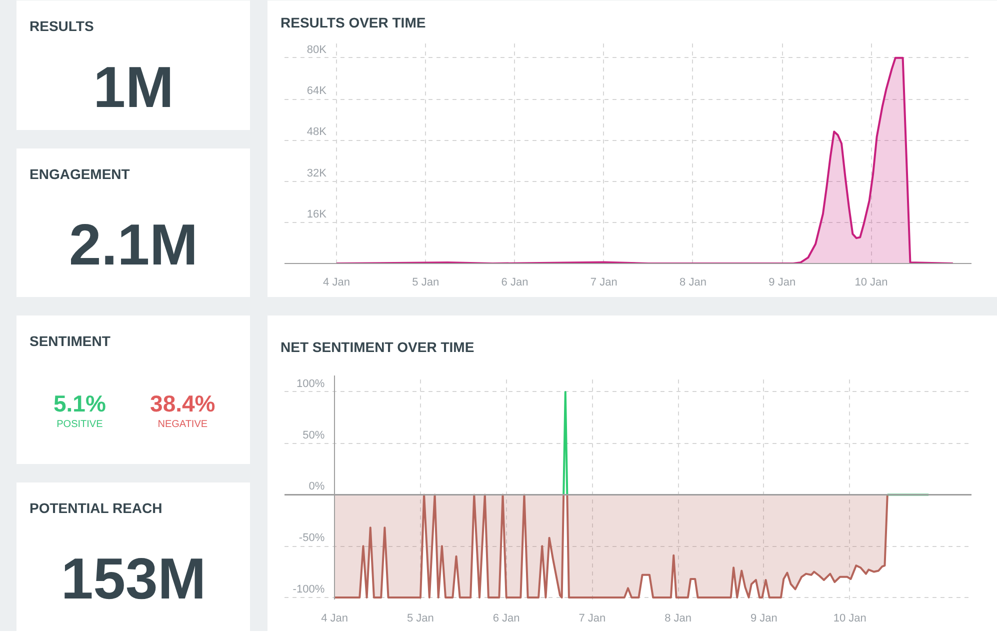 The image size is (997, 633). I want to click on y-tick-label: 64K, so click(317, 91).